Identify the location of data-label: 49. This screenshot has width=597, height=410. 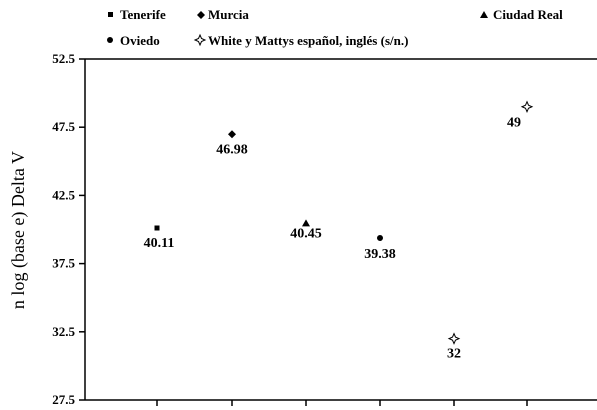
(514, 123).